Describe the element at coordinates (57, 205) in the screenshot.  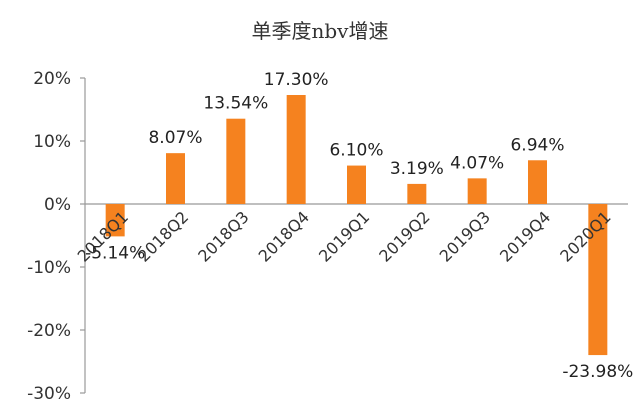
I see `y-tick-label: 0%` at that location.